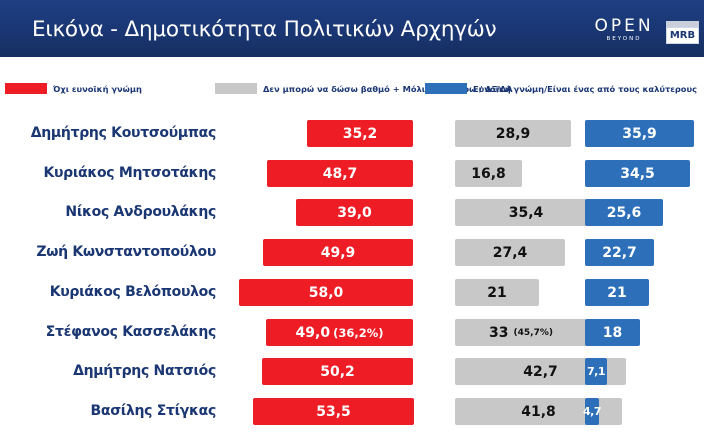  I want to click on unfavorable-bar: 48,7, so click(340, 173).